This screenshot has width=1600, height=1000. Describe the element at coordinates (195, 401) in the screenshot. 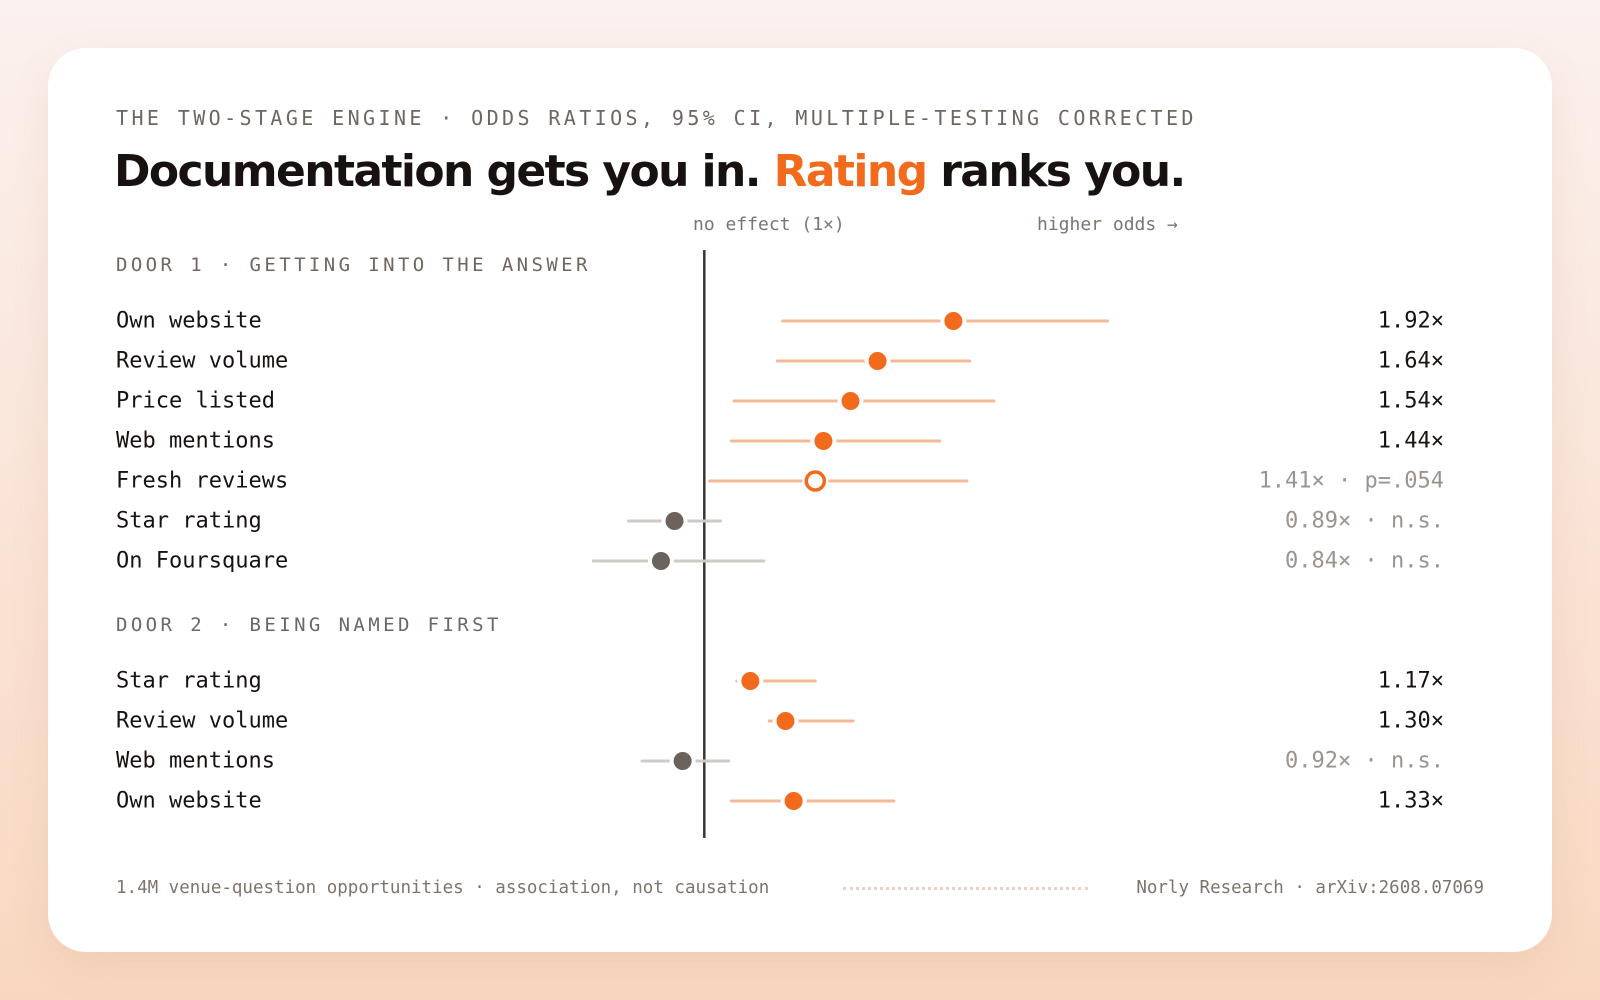

I see `row-label: Price listed` at that location.